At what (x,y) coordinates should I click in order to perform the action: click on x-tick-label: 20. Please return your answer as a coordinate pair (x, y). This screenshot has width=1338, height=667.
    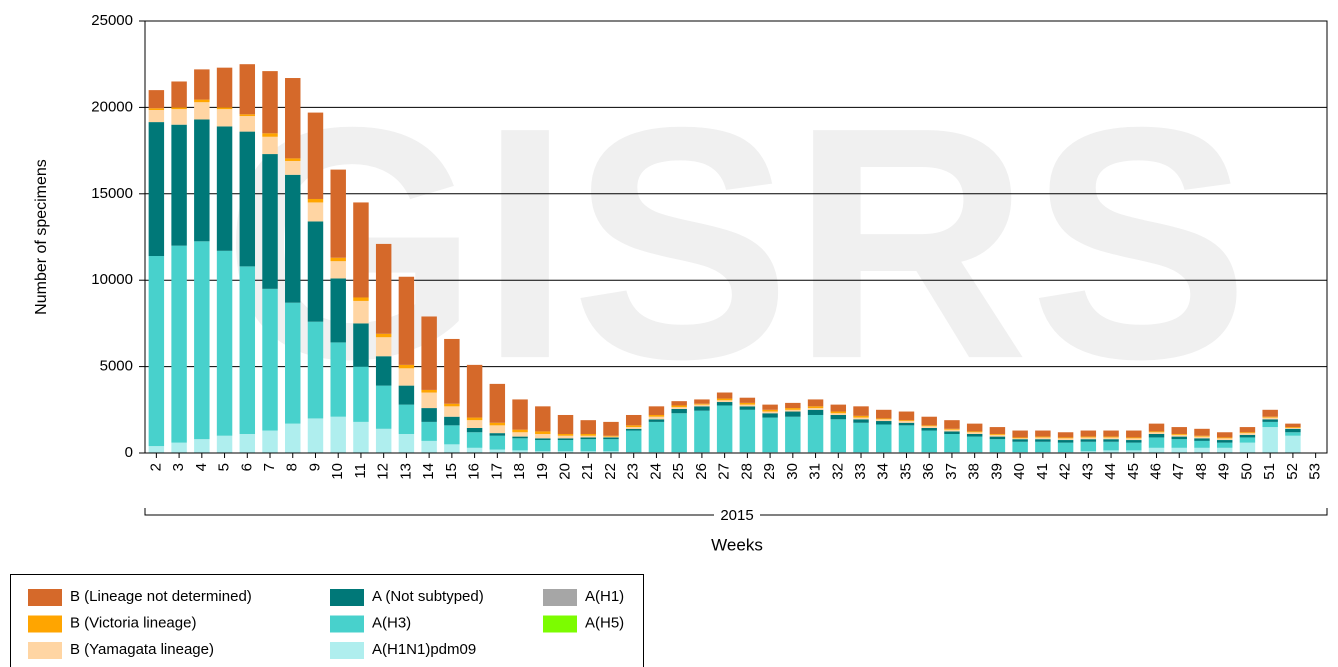
    Looking at the image, I should click on (564, 471).